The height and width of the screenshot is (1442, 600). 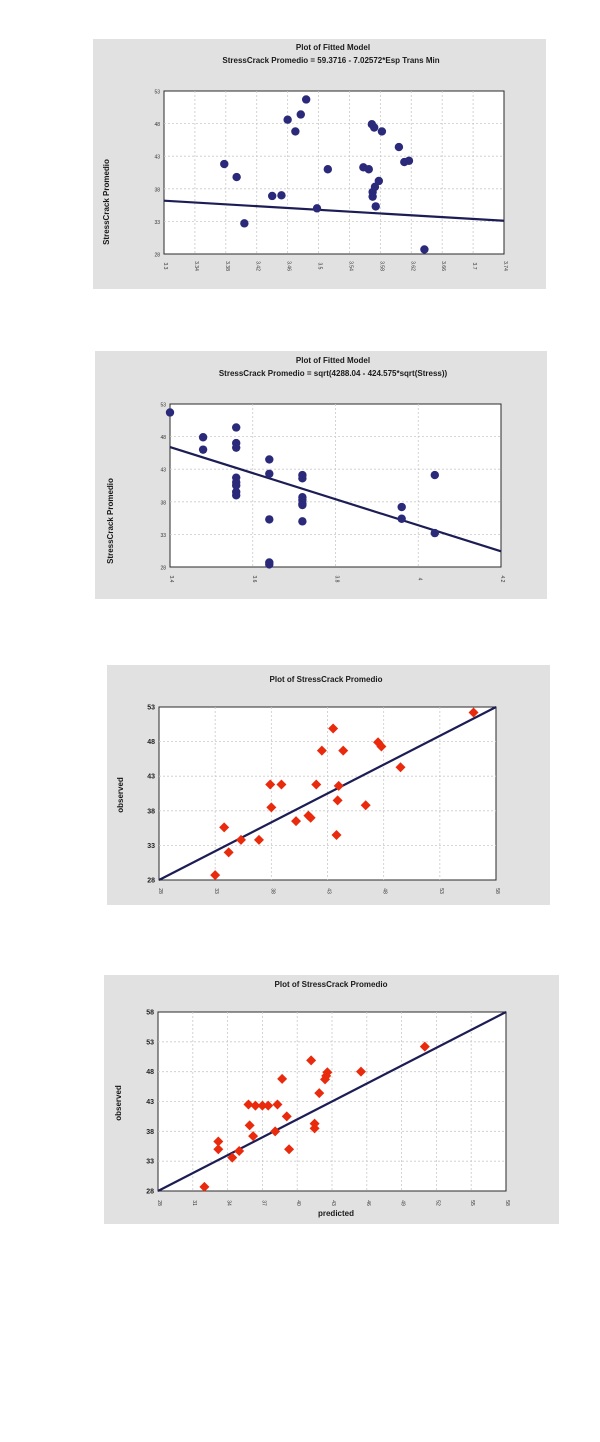 What do you see at coordinates (298, 1203) in the screenshot?
I see `x-tick-label: 40` at bounding box center [298, 1203].